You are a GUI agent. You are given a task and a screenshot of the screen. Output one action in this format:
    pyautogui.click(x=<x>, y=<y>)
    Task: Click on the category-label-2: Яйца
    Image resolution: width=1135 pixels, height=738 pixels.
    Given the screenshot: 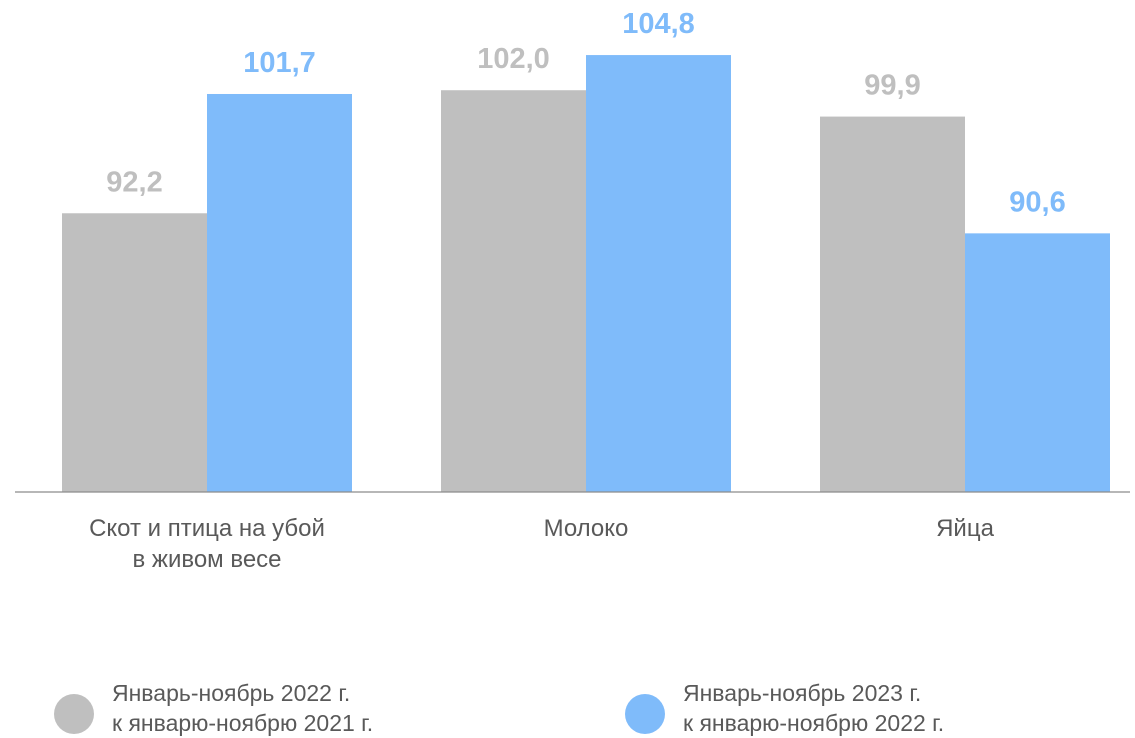 What is the action you would take?
    pyautogui.click(x=965, y=528)
    